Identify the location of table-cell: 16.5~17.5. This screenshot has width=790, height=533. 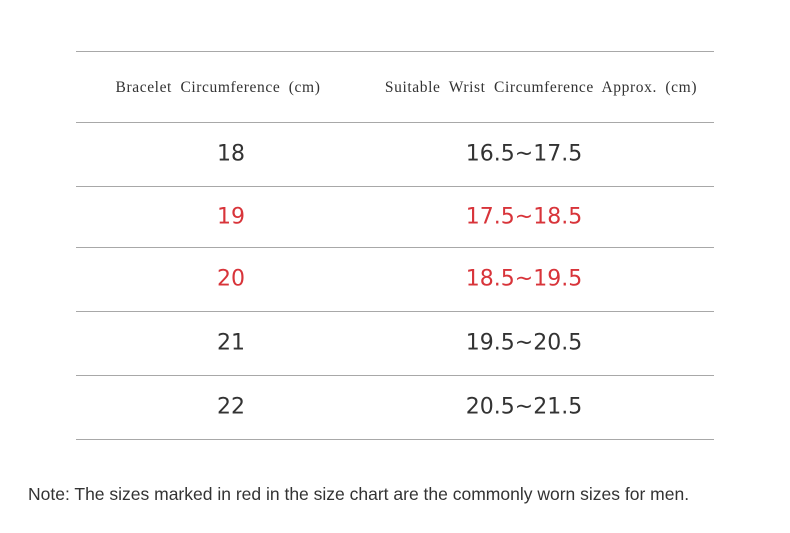
(524, 154).